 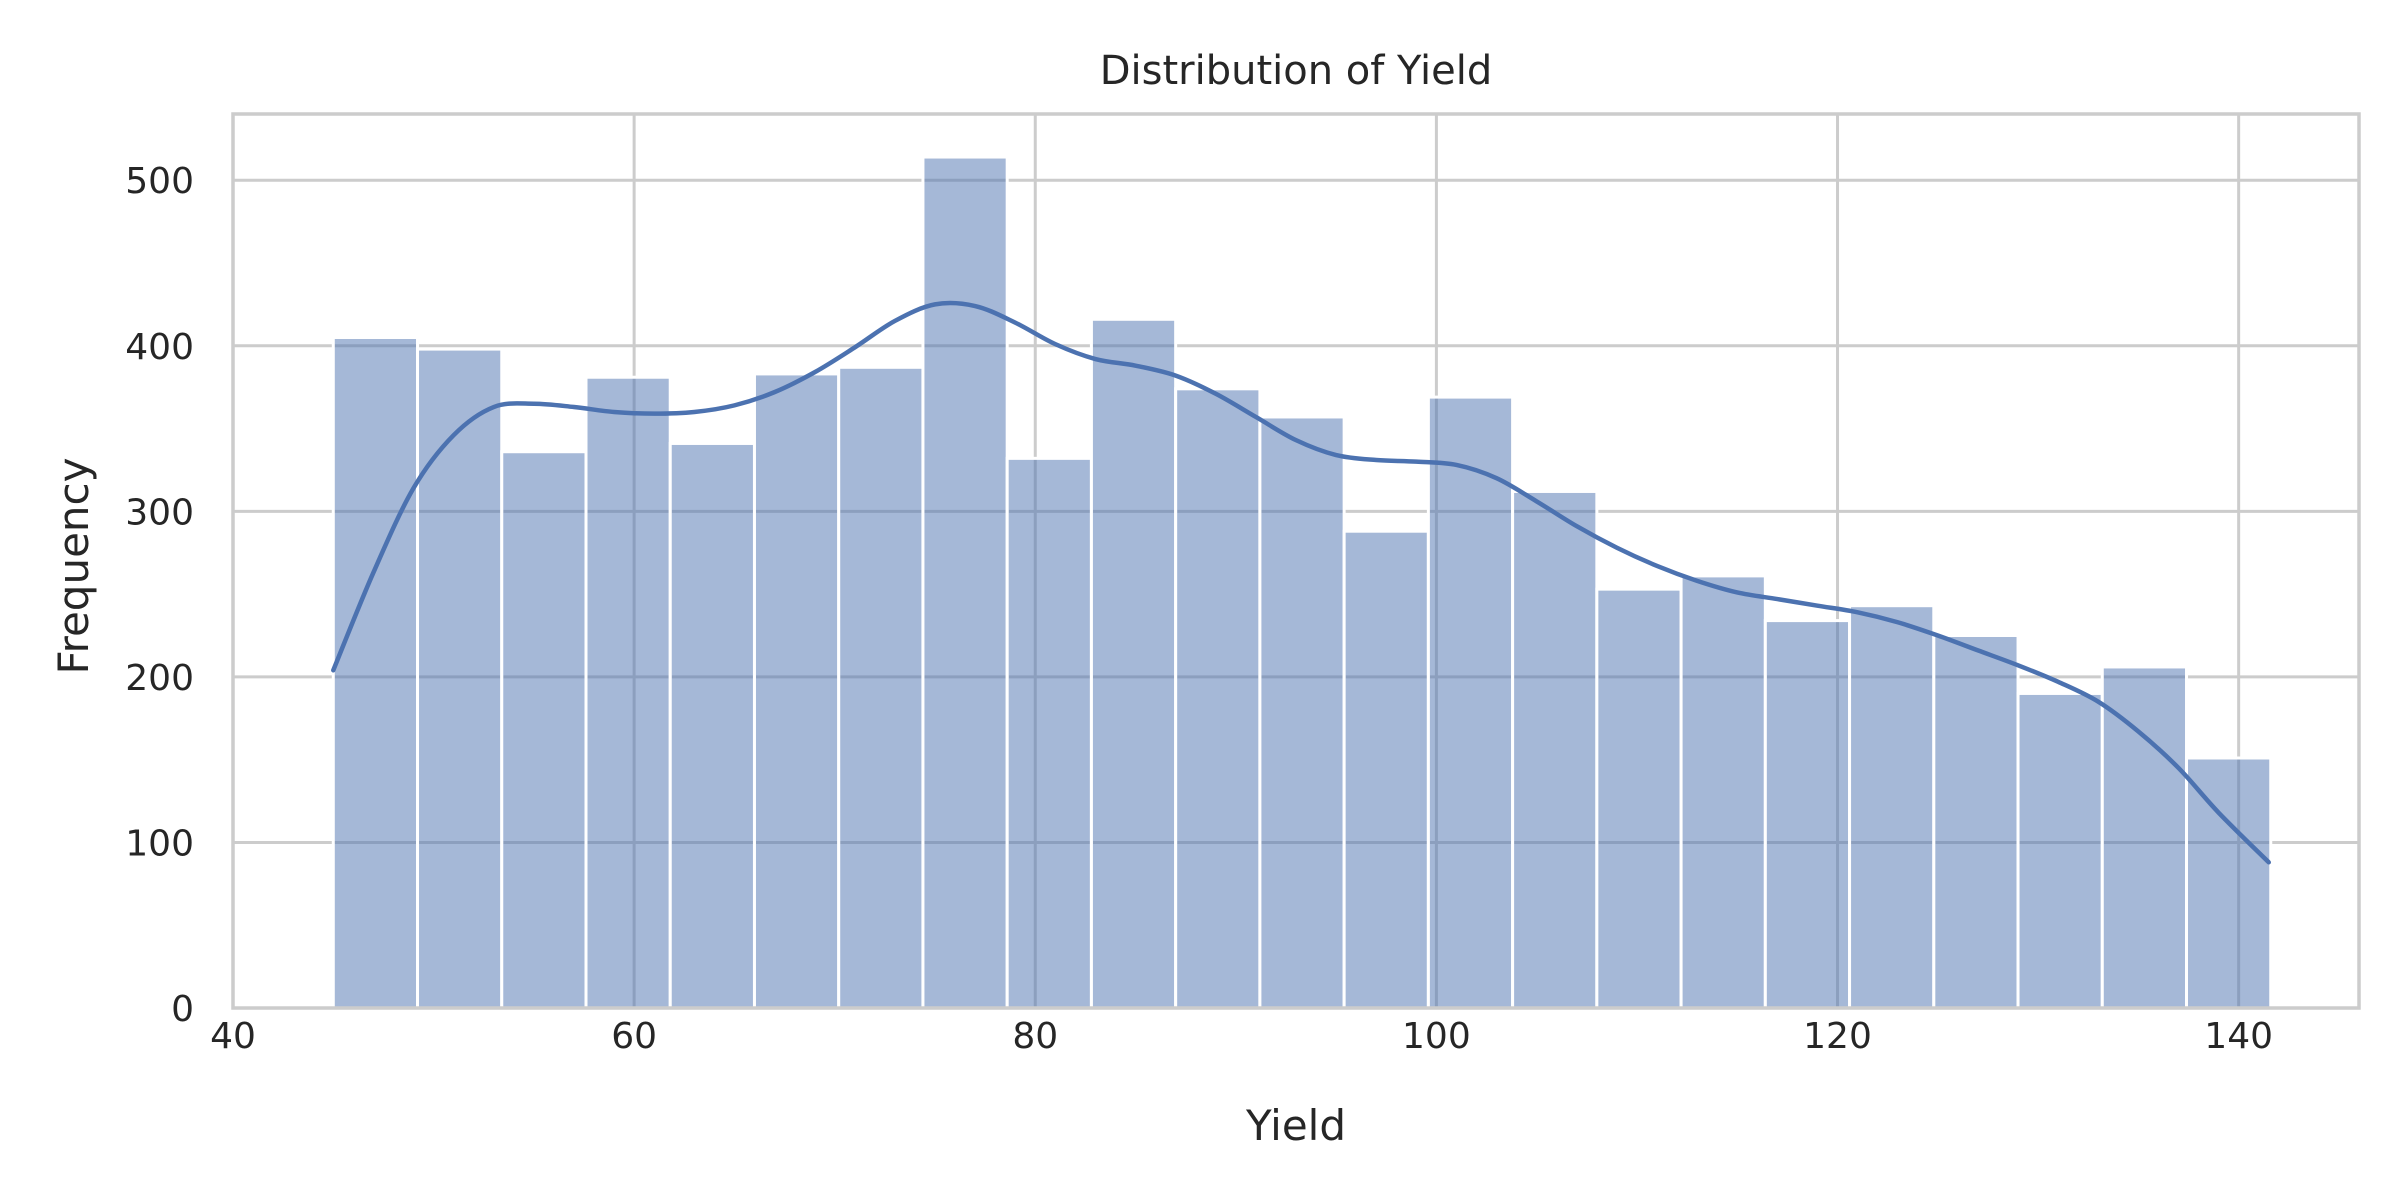 What do you see at coordinates (159, 843) in the screenshot?
I see `y-tick-label: 100` at bounding box center [159, 843].